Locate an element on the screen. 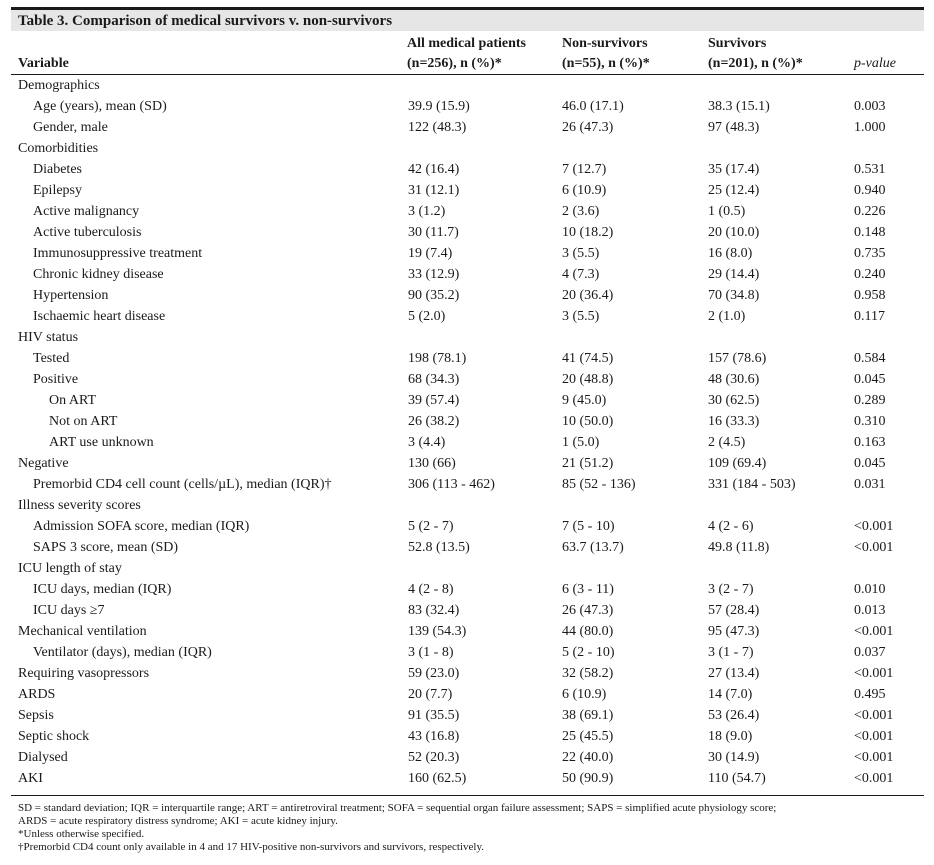 Image resolution: width=934 pixels, height=865 pixels. cell-non-survivors: 20 (48.8) is located at coordinates (588, 379).